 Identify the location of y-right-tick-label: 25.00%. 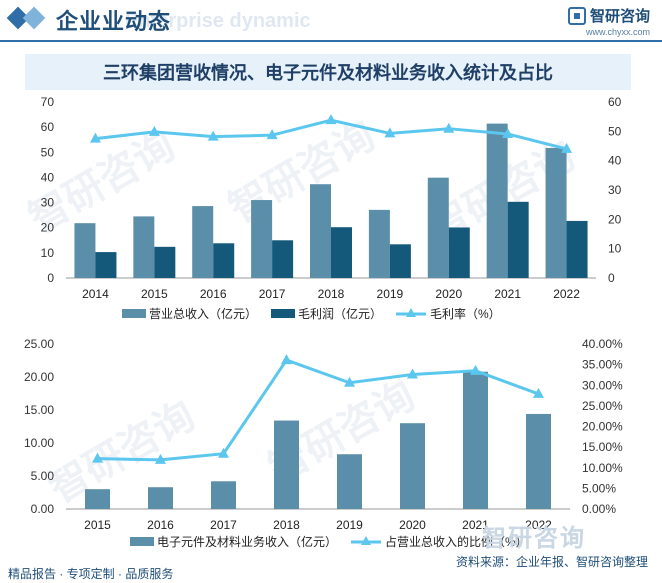
(602, 406).